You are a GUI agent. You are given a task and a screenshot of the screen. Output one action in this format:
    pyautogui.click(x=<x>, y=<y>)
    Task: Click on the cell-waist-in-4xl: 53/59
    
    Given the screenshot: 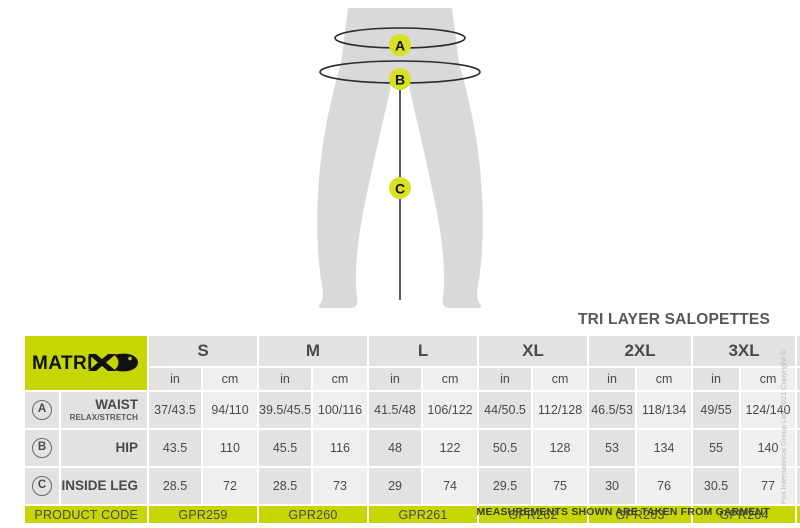 What is the action you would take?
    pyautogui.click(x=798, y=410)
    